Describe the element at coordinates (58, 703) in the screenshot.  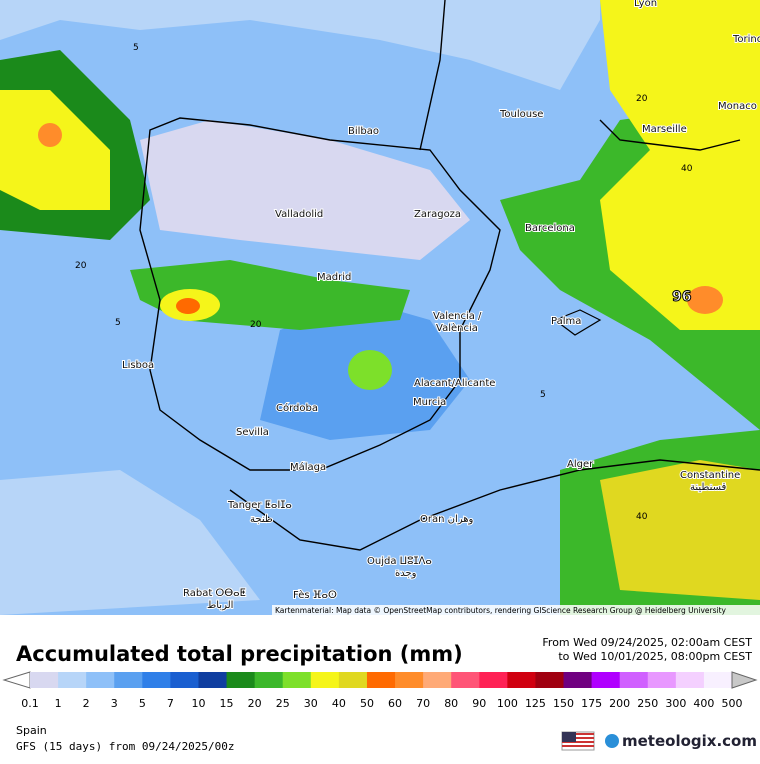
I see `colorbar-label: 1` at that location.